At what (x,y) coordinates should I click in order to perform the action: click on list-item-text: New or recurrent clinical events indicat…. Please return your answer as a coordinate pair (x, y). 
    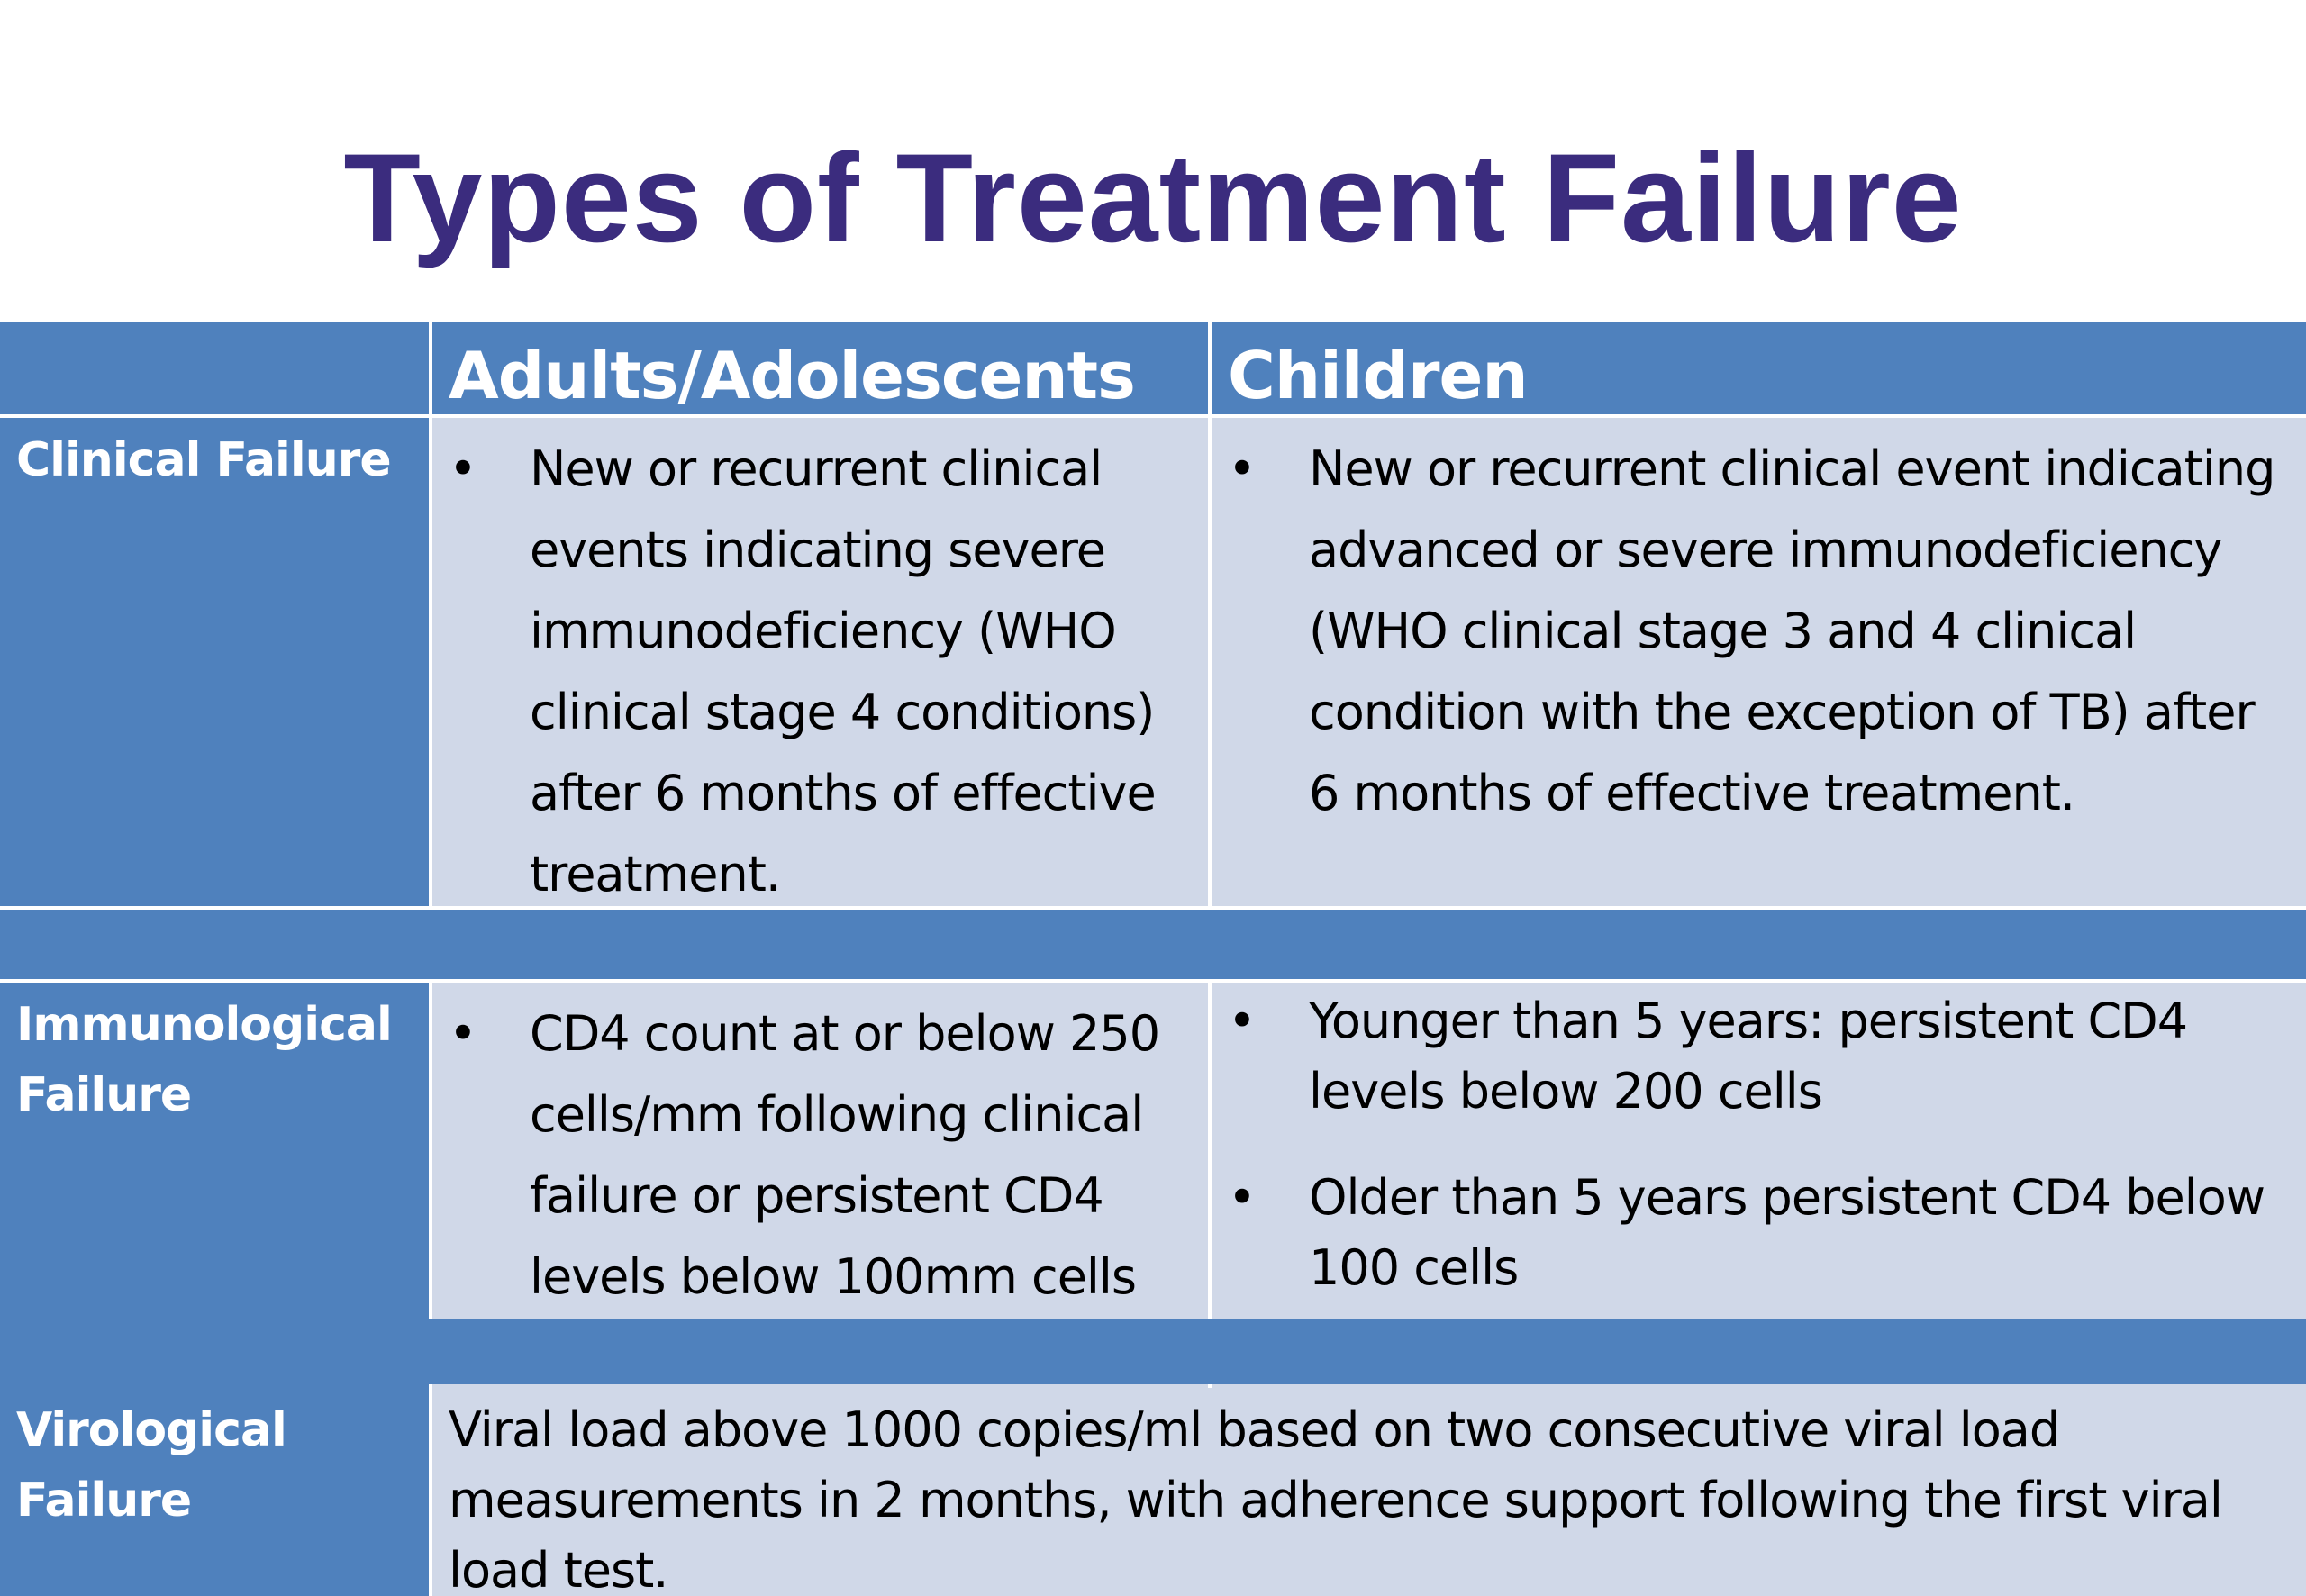
    Looking at the image, I should click on (843, 671).